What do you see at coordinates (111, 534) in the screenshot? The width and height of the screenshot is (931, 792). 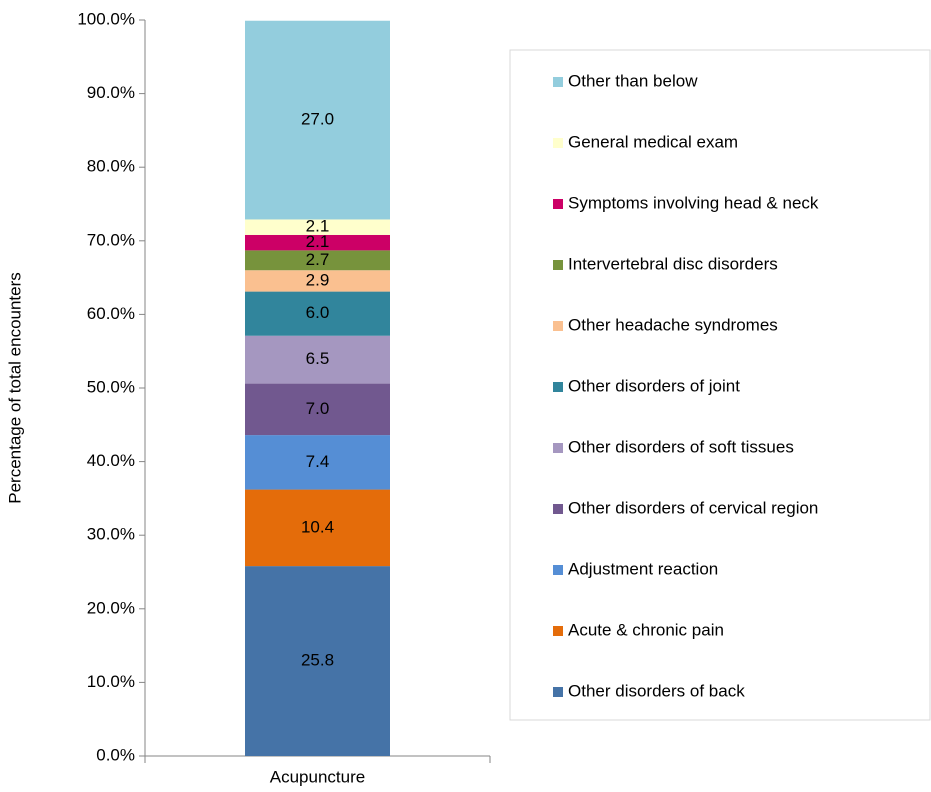 I see `y-tick-label: 30.0%` at bounding box center [111, 534].